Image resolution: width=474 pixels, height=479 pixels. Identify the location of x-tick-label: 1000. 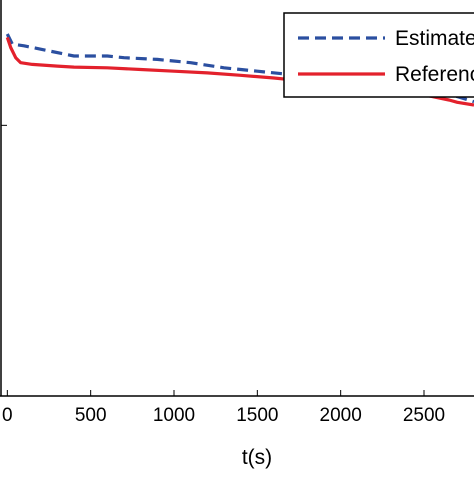
(174, 415).